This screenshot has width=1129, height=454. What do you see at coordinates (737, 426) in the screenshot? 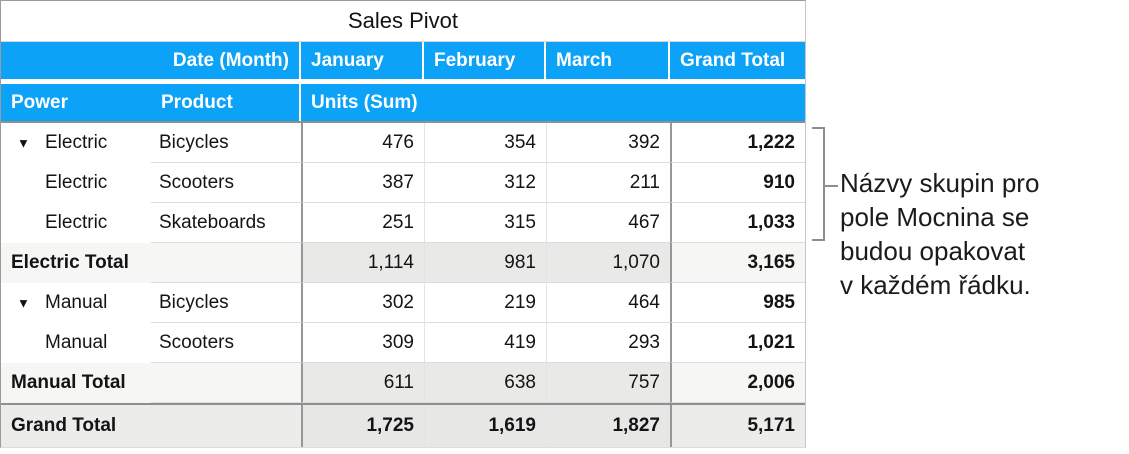
I see `cell-grand-total: 5,171` at bounding box center [737, 426].